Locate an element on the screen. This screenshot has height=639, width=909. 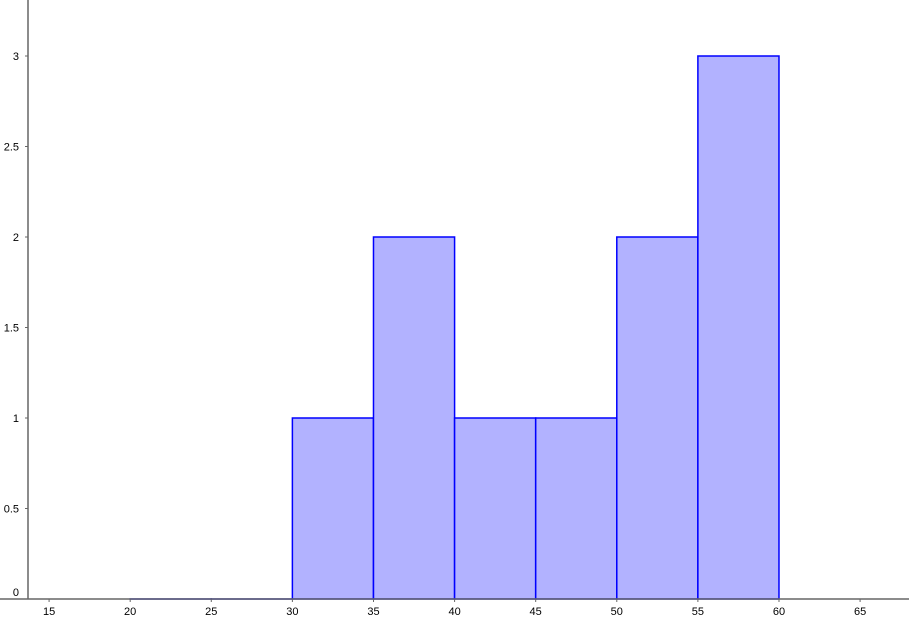
y-tick-label: 0 is located at coordinates (16, 593).